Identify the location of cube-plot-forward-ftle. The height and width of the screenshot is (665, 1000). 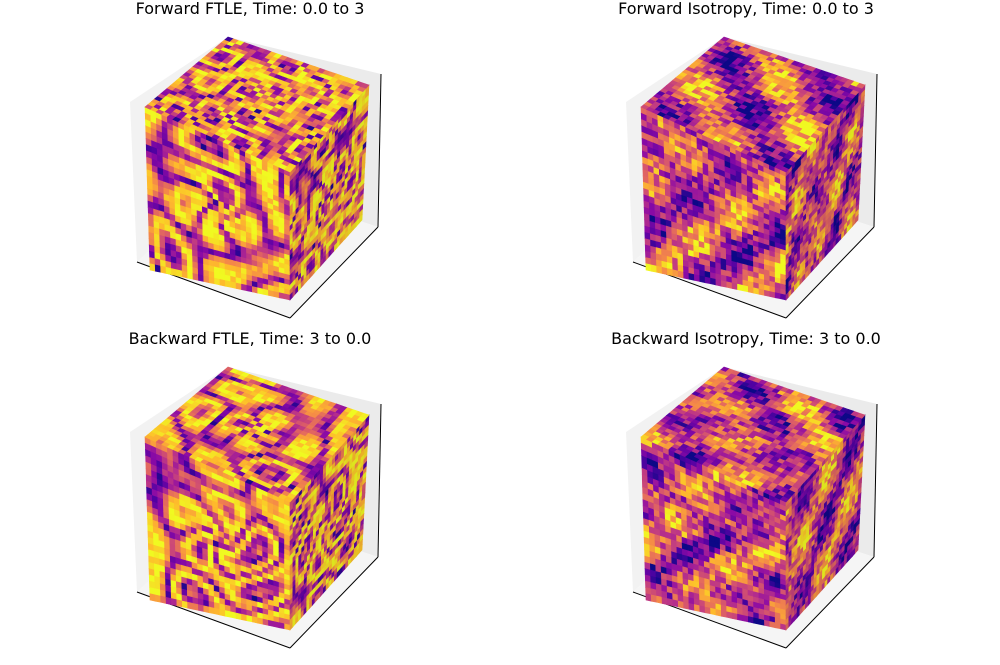
(256, 177).